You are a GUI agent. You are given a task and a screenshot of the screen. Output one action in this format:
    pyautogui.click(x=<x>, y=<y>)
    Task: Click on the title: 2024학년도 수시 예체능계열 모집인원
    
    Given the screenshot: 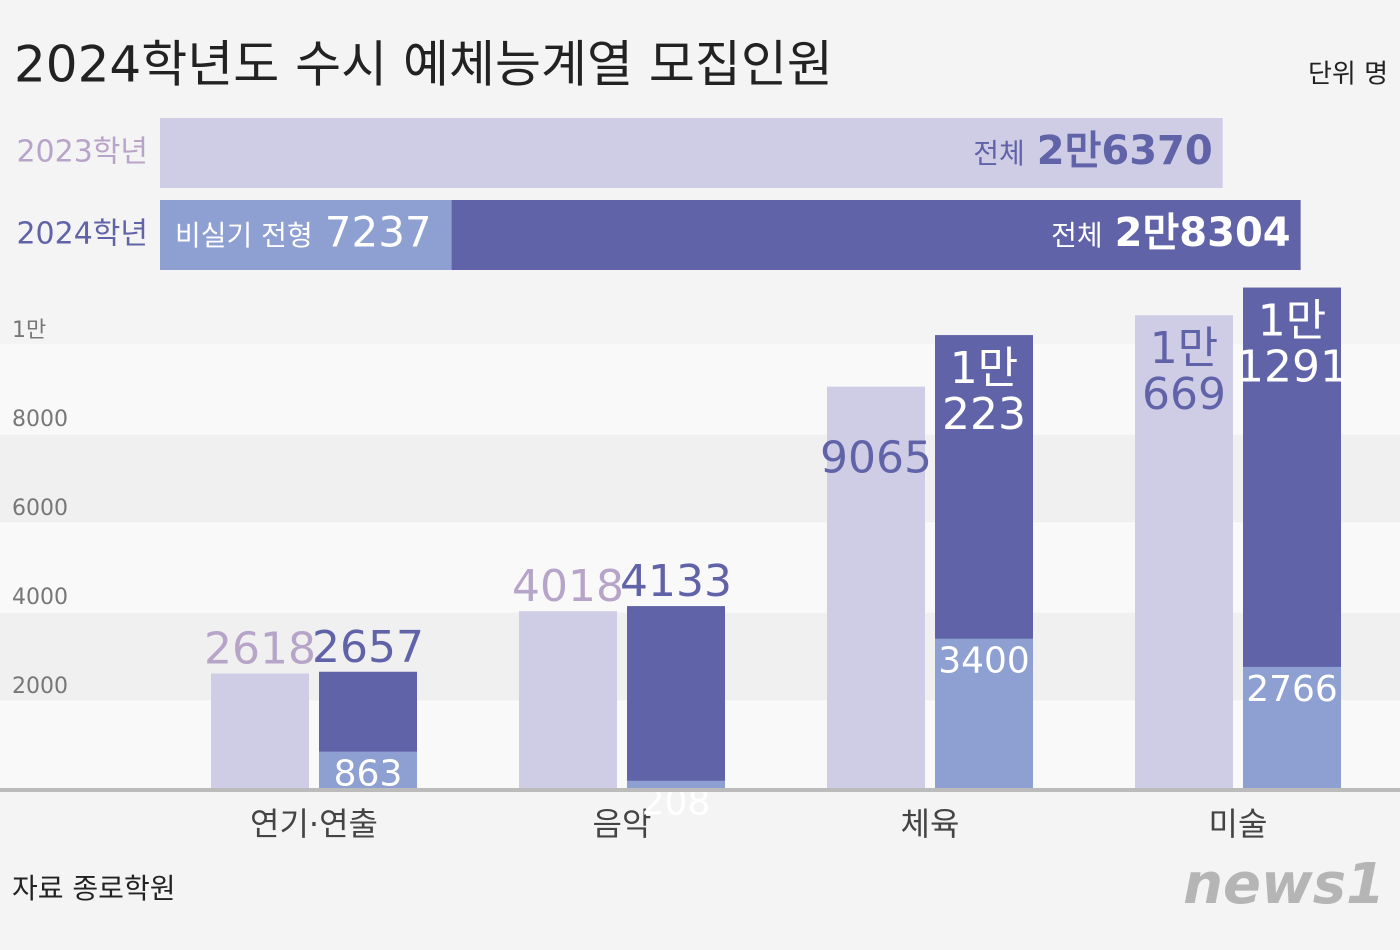 What is the action you would take?
    pyautogui.click(x=423, y=65)
    